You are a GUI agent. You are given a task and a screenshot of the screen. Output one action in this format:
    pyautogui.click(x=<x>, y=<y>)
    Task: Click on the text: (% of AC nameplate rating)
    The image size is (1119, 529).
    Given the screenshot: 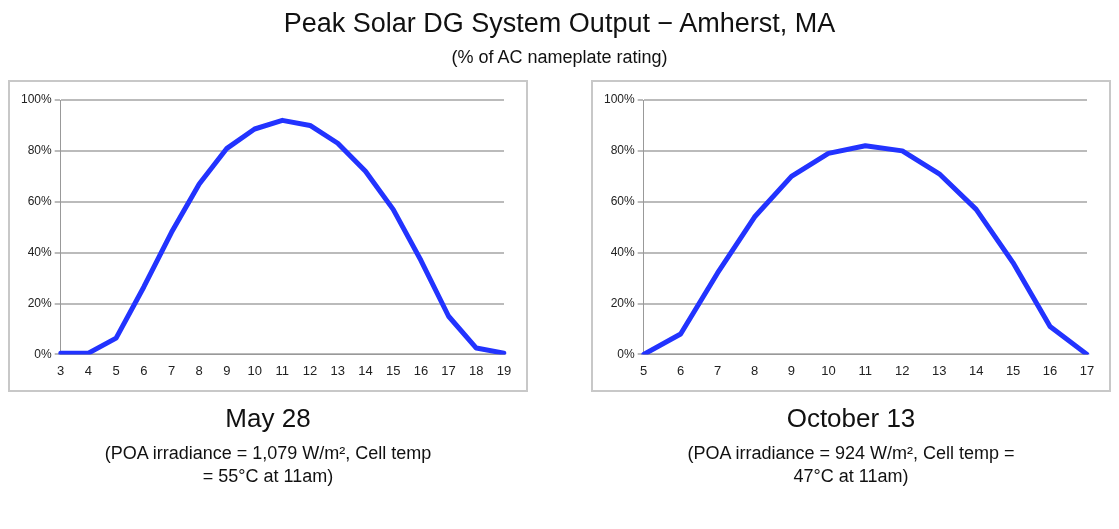 What is the action you would take?
    pyautogui.click(x=559, y=57)
    